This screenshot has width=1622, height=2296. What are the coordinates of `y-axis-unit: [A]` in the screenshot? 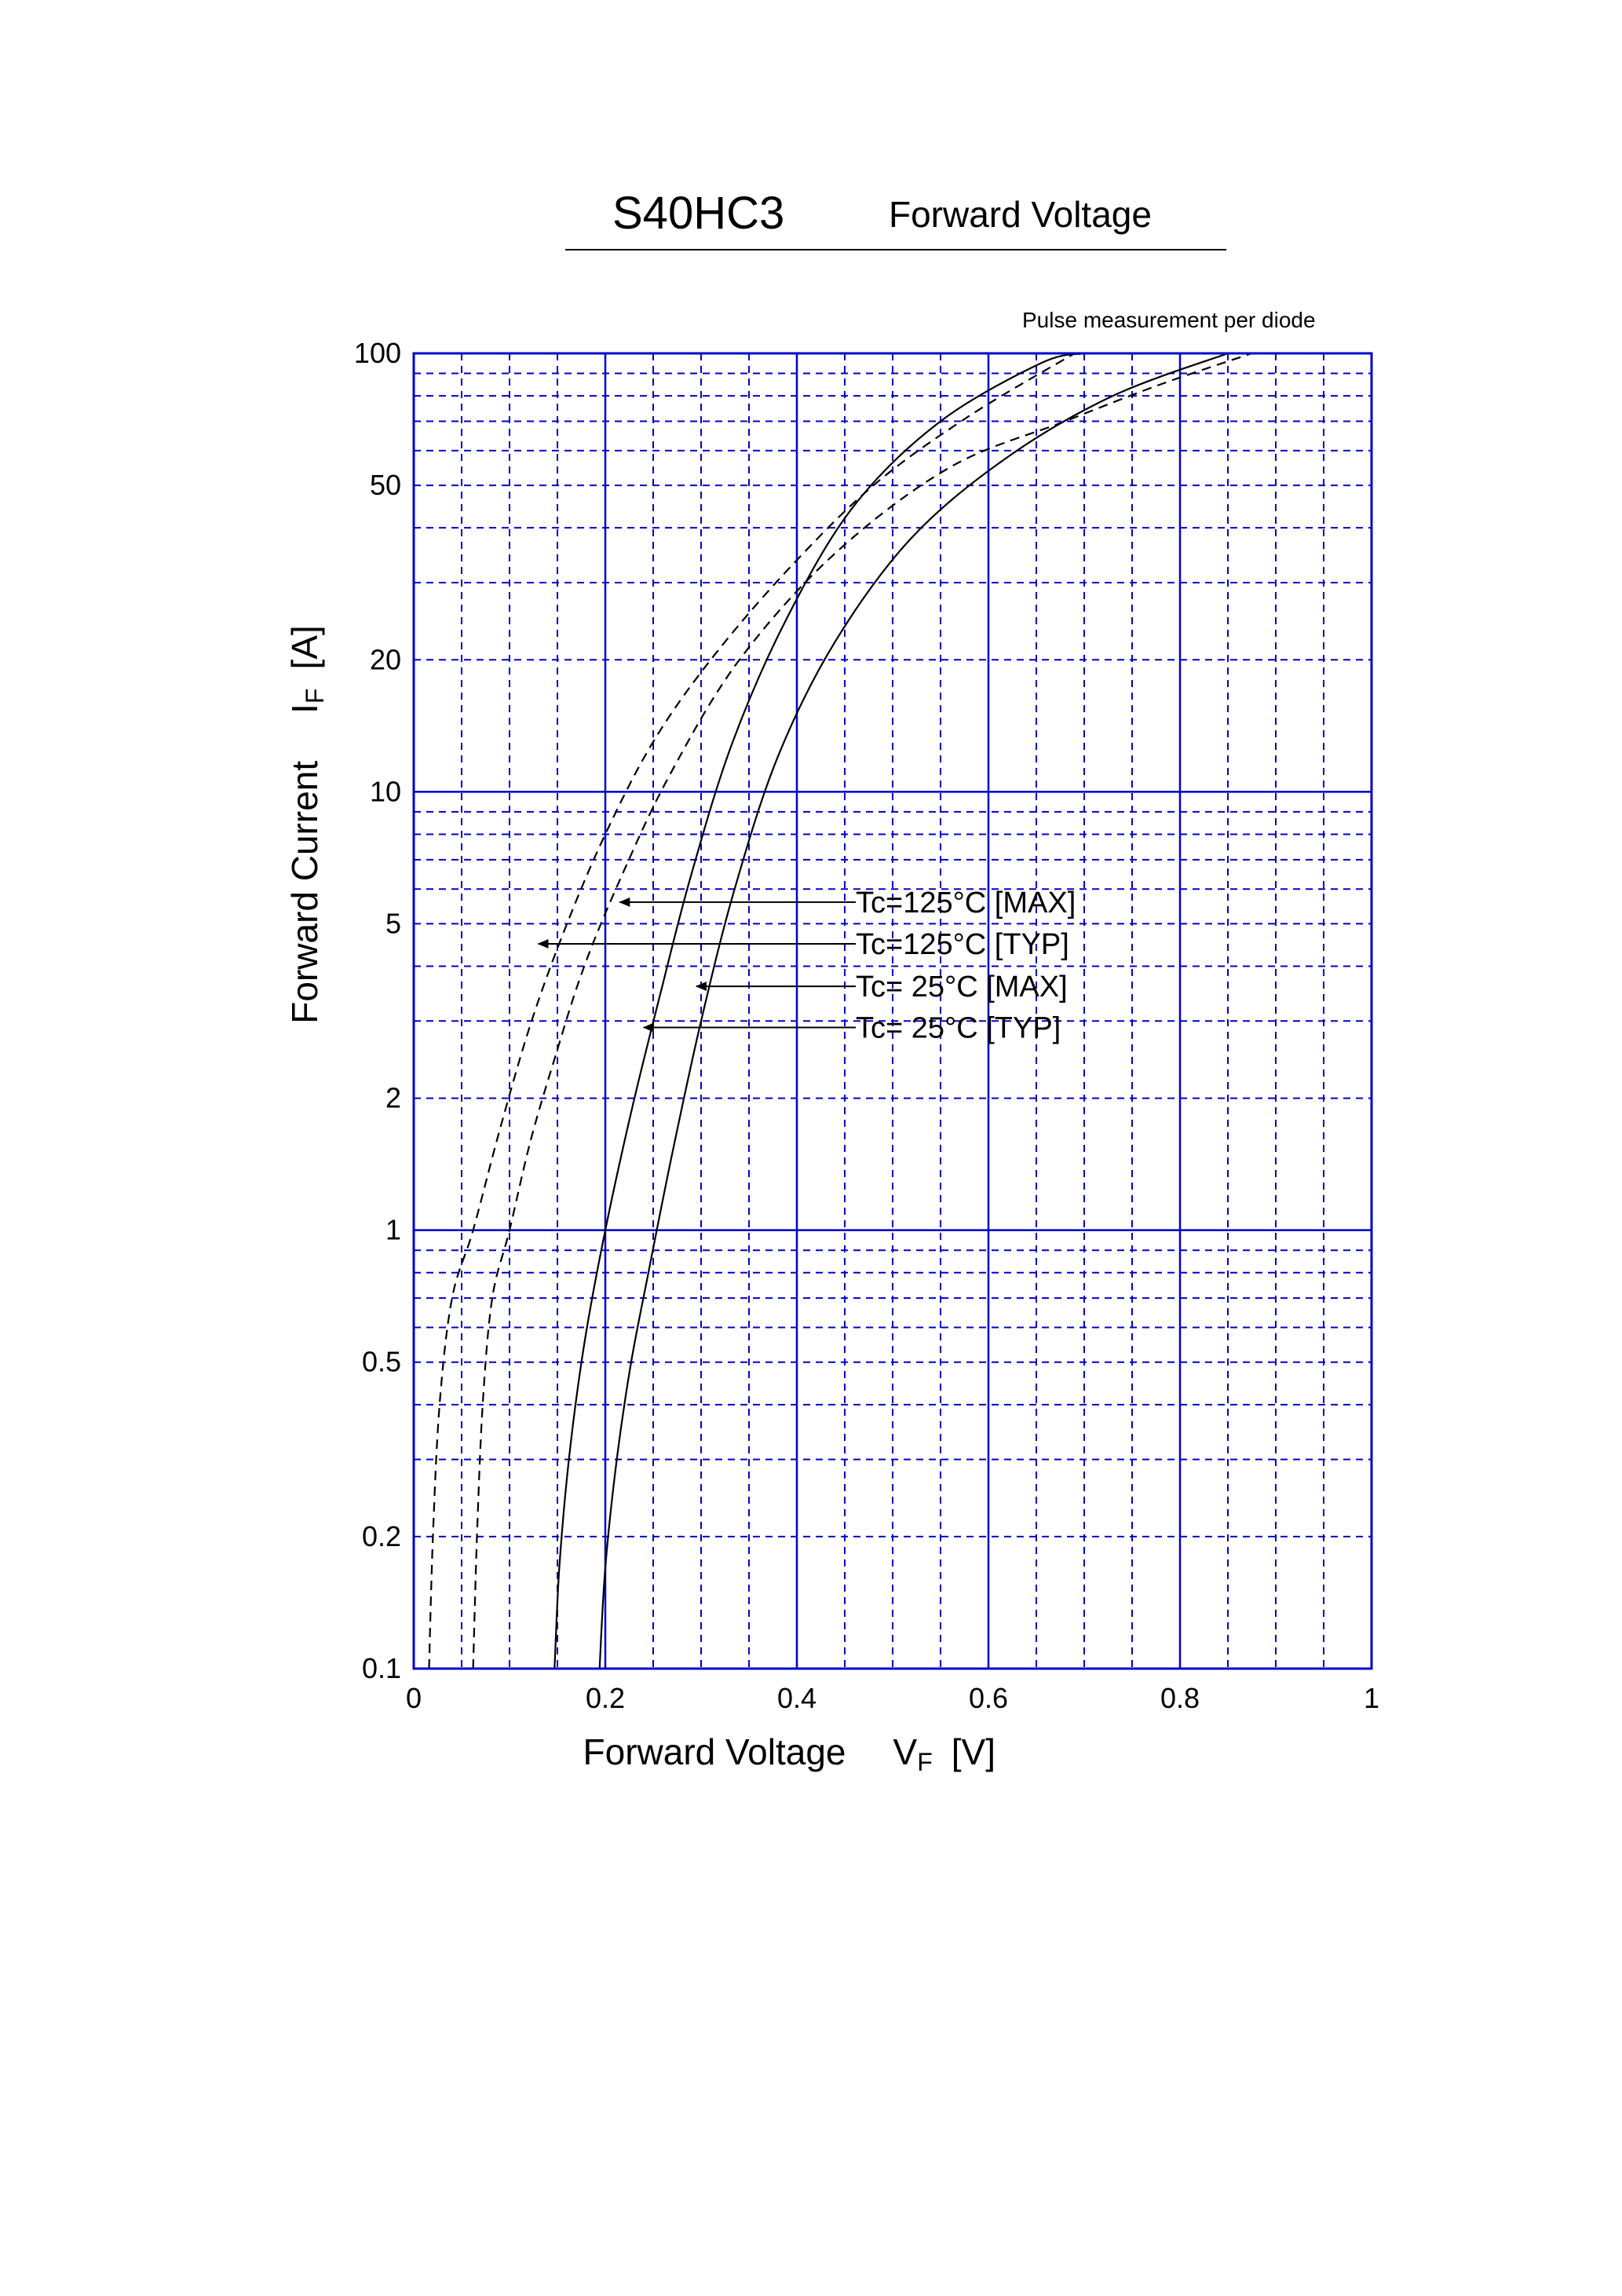 It's located at (304, 647).